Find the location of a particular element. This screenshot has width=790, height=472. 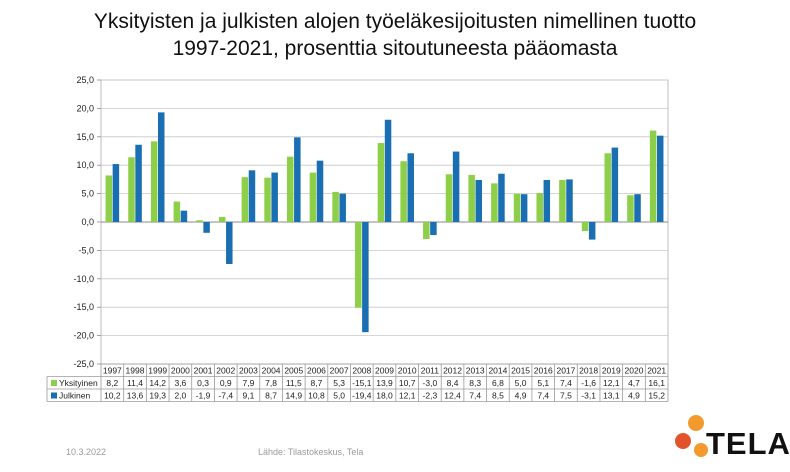

category-label: 2005 is located at coordinates (293, 371).